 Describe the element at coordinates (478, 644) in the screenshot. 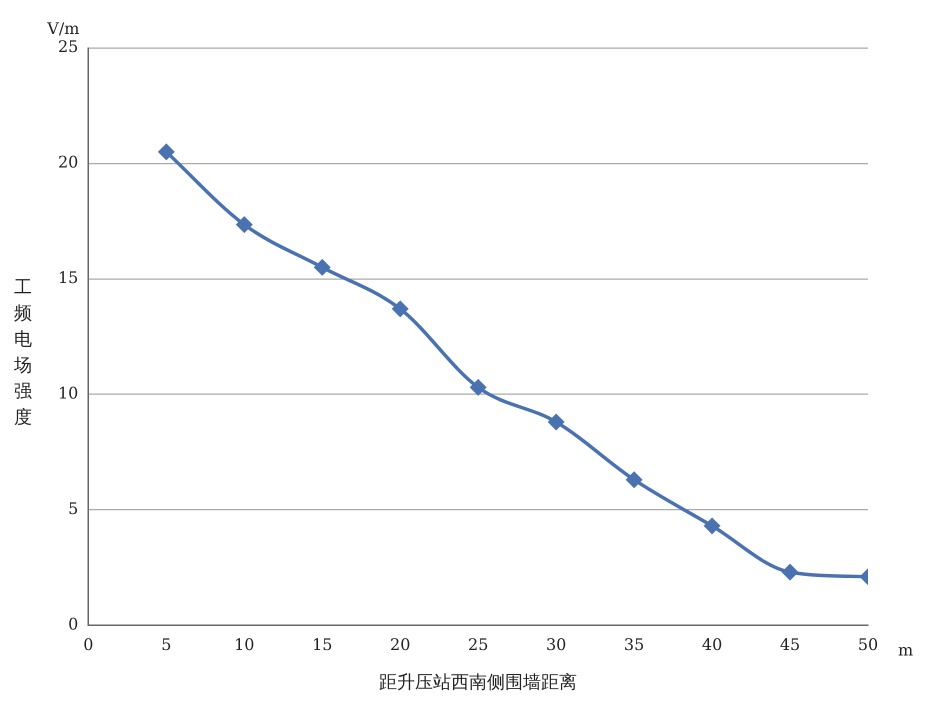

I see `x-tick-label: 25` at that location.